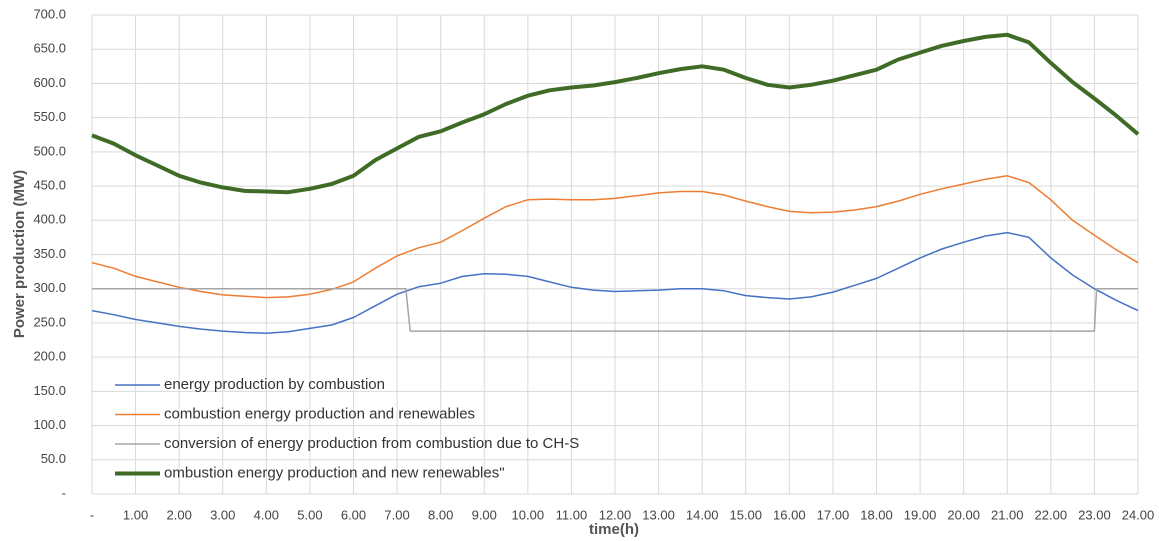  What do you see at coordinates (49, 150) in the screenshot?
I see `y-tick-label: 500.0` at bounding box center [49, 150].